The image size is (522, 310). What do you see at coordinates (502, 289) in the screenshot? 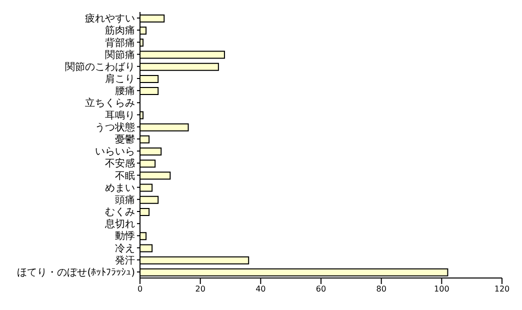
I see `x-tick-label: 120` at bounding box center [502, 289].